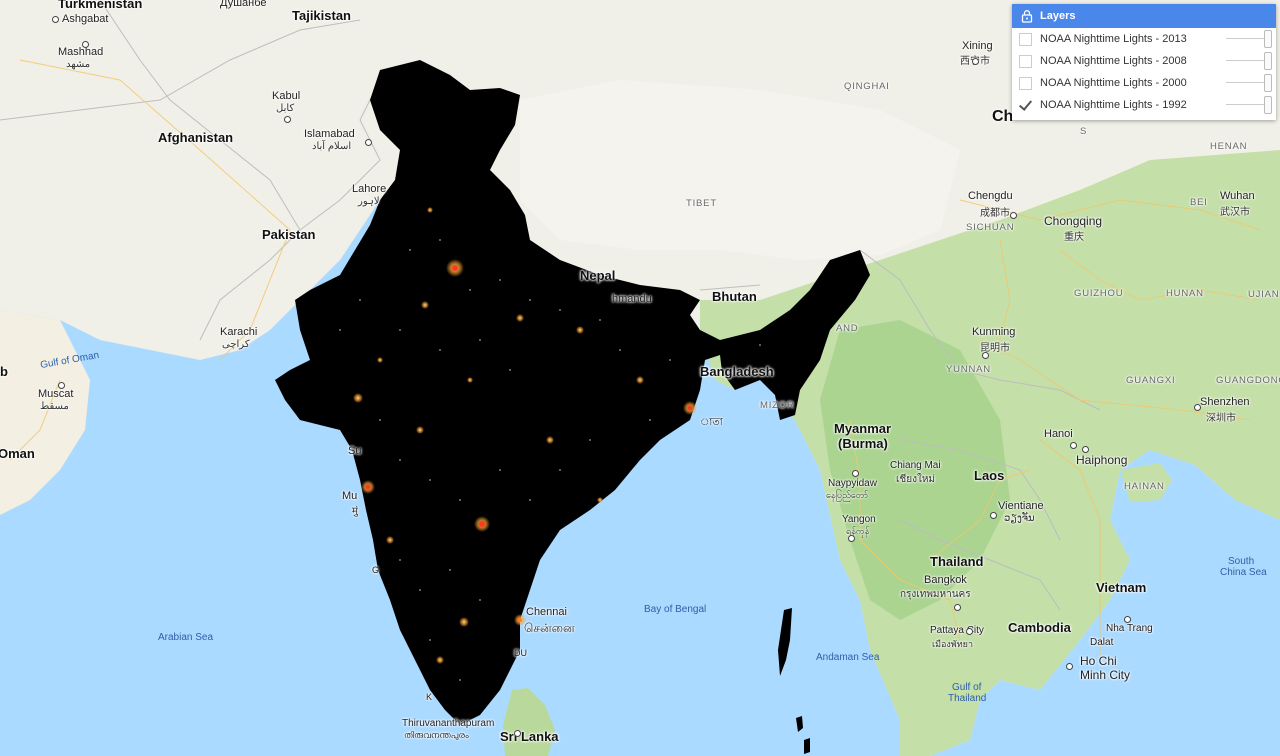 The height and width of the screenshot is (756, 1280). I want to click on land-srilanka, so click(529, 722).